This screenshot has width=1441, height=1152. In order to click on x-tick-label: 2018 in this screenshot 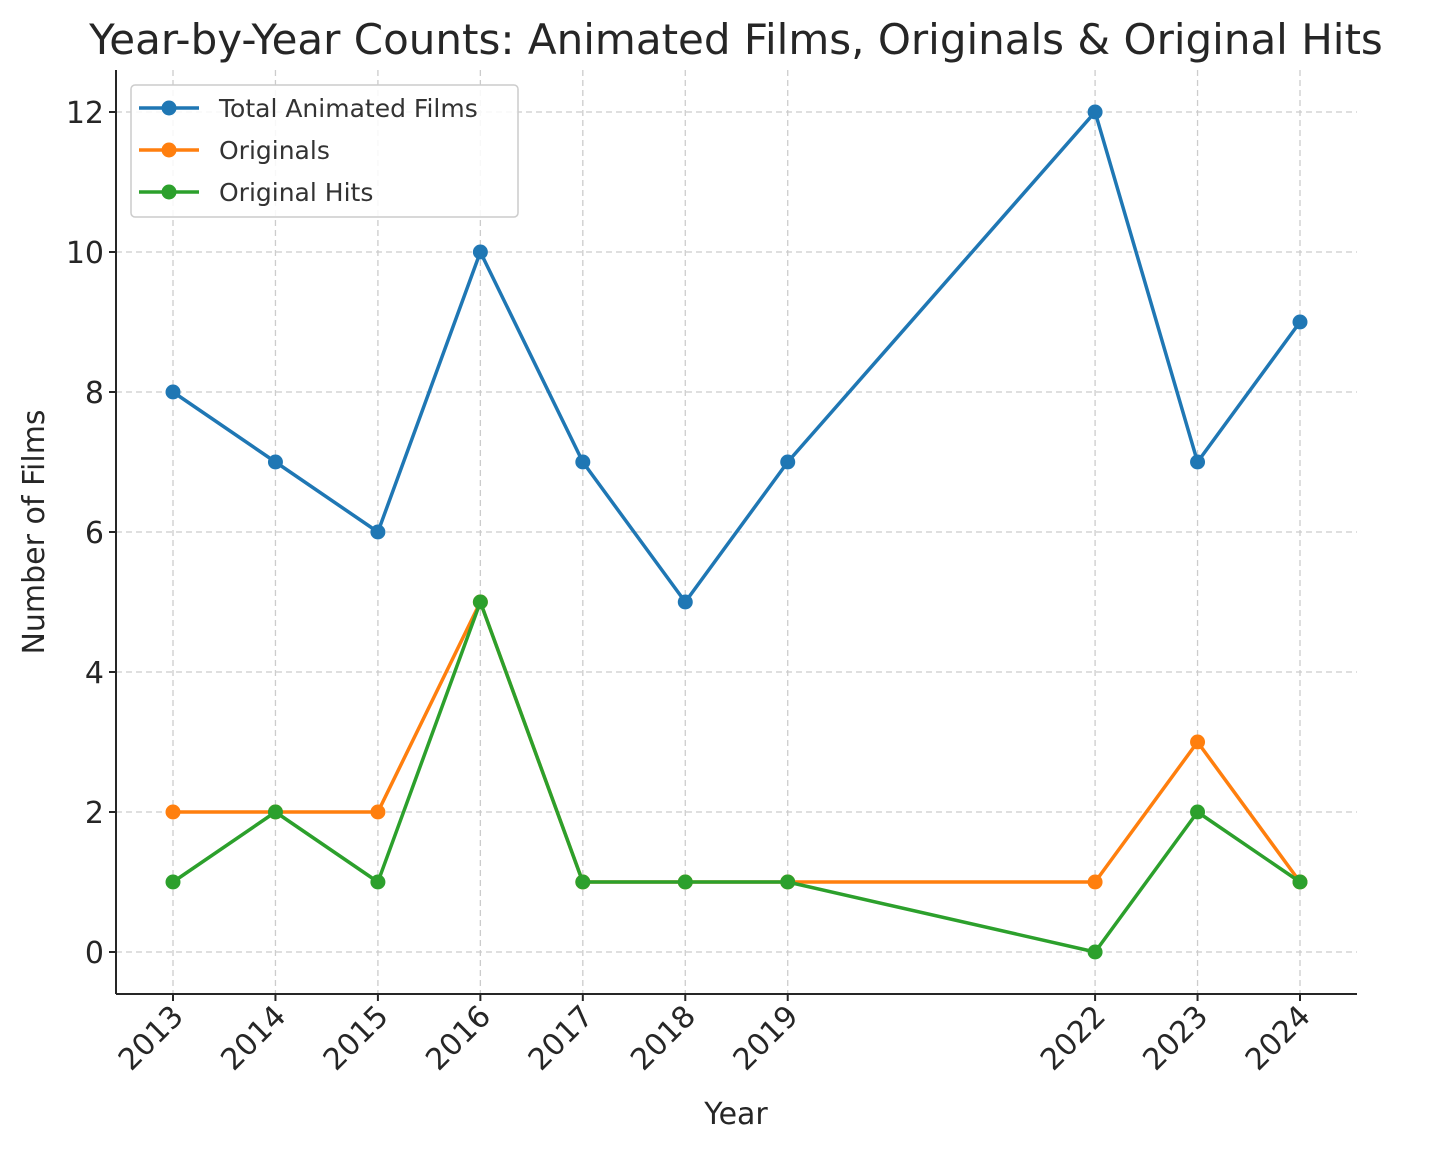, I will do `click(663, 1038)`.